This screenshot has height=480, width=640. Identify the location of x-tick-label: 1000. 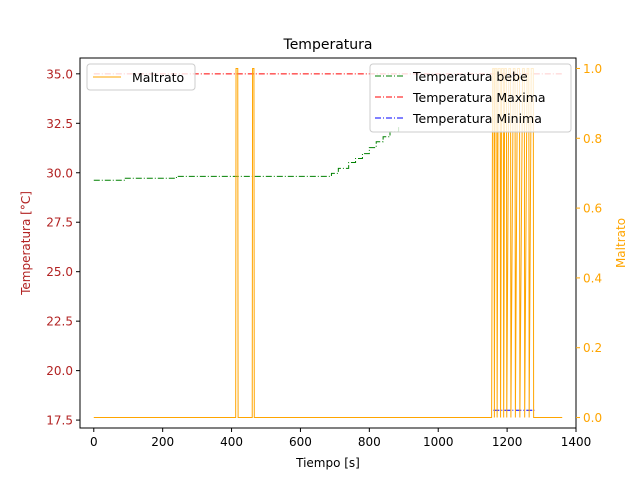
(438, 442).